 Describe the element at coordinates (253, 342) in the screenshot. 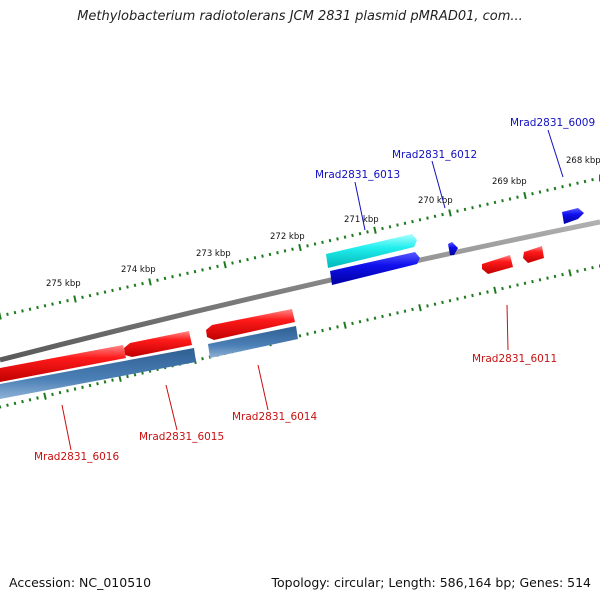

I see `feature-cds-steel-right` at that location.